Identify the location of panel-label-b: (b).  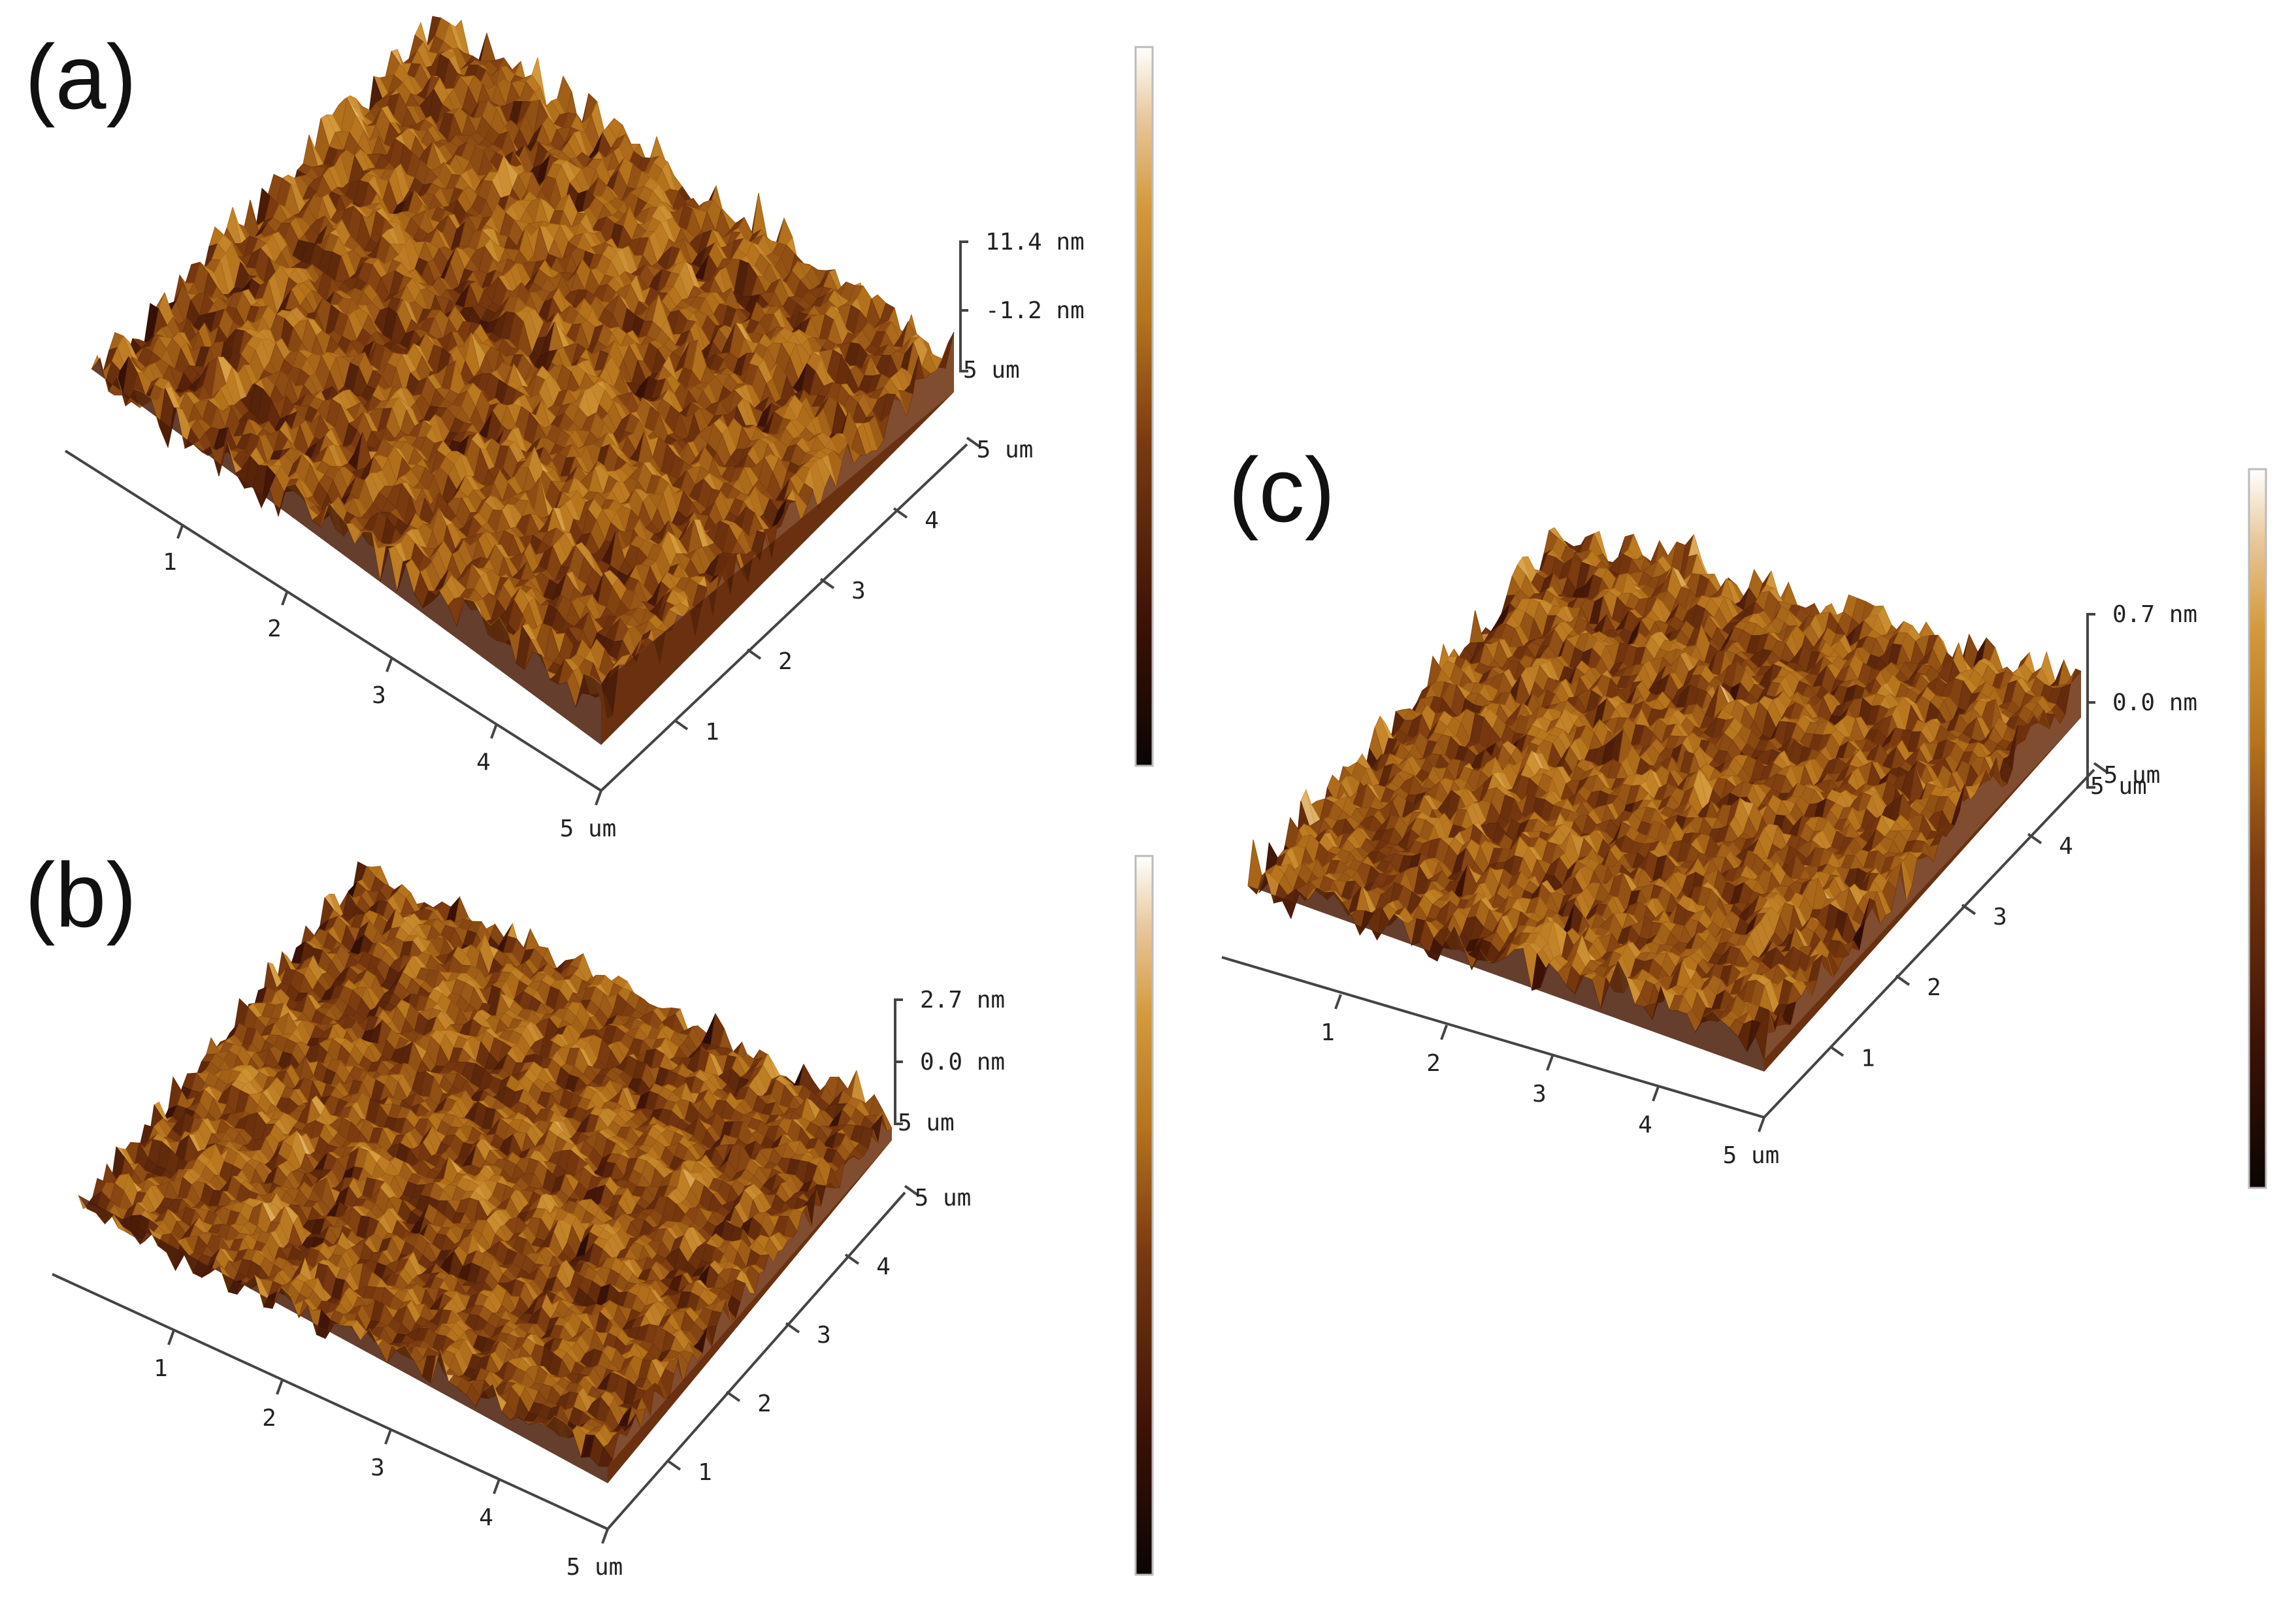
(81, 895).